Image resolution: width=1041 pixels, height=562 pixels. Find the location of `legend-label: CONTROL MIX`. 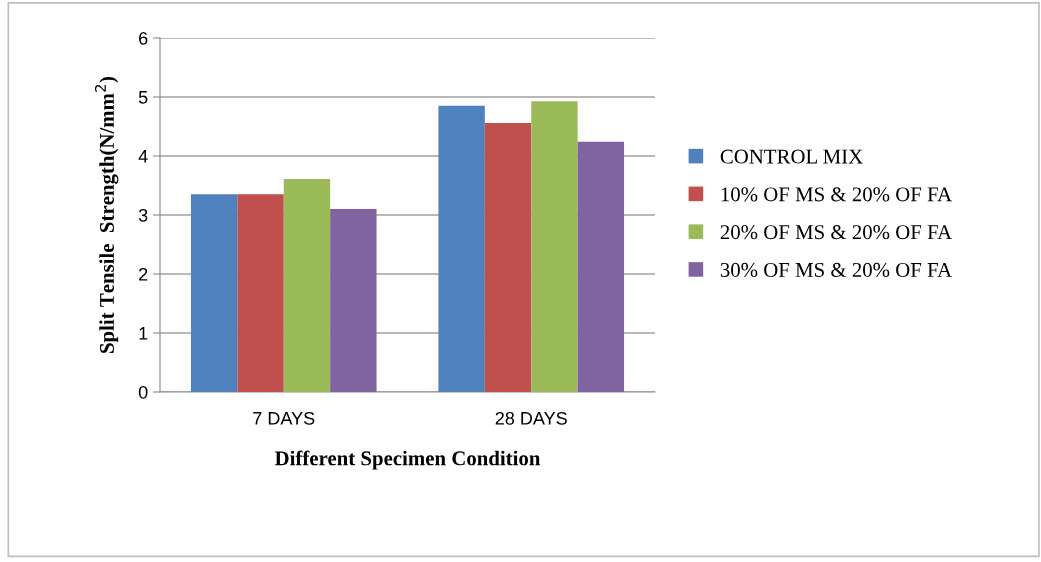

legend-label: CONTROL MIX is located at coordinates (791, 156).